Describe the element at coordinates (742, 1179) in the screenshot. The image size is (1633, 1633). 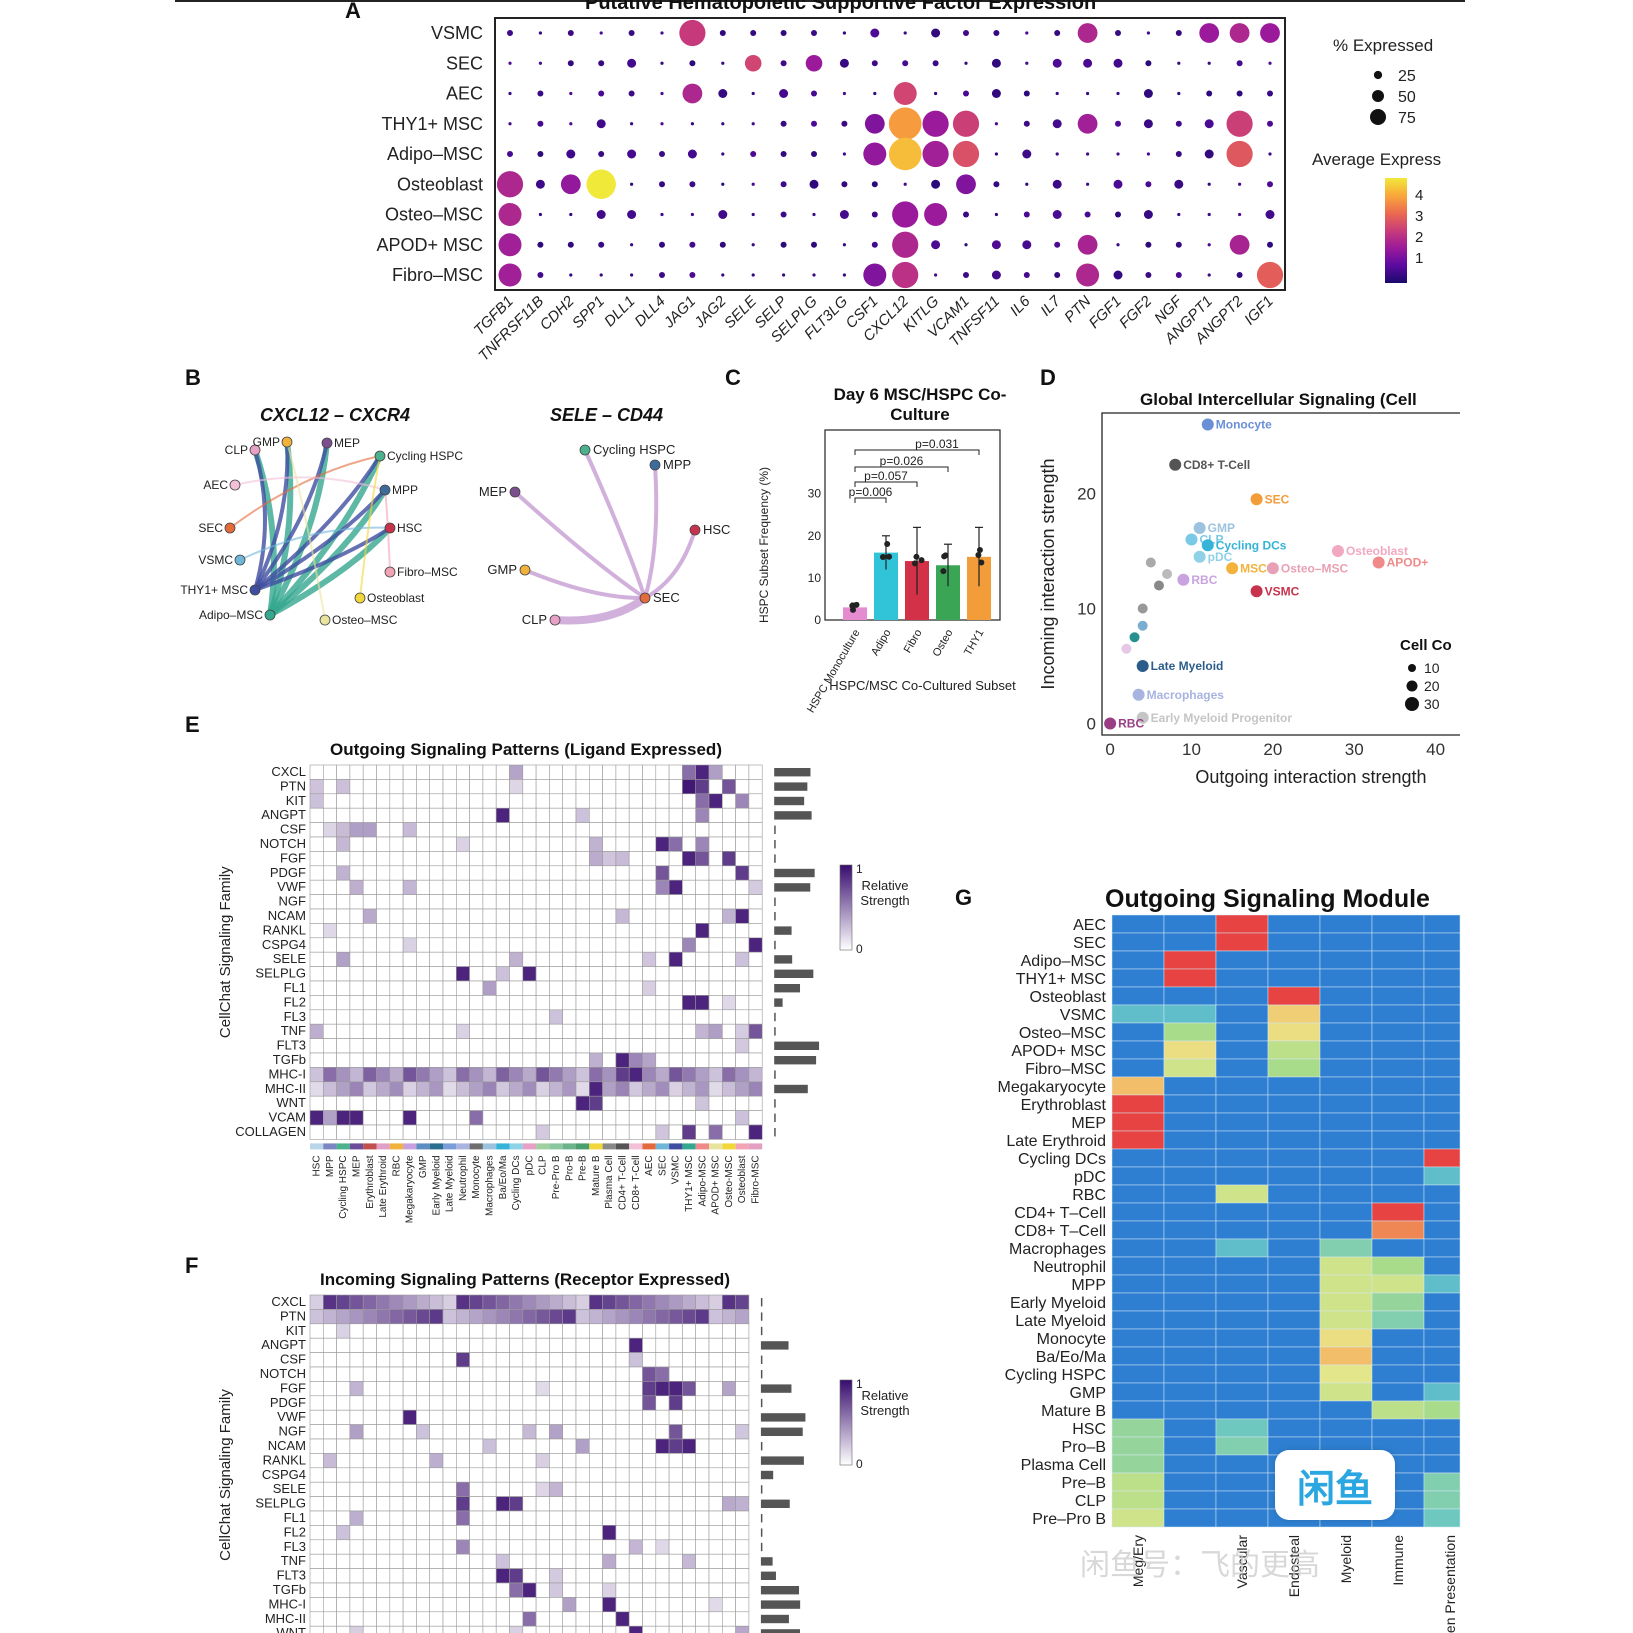
I see `heatmap-col-label: Osteoblast` at that location.